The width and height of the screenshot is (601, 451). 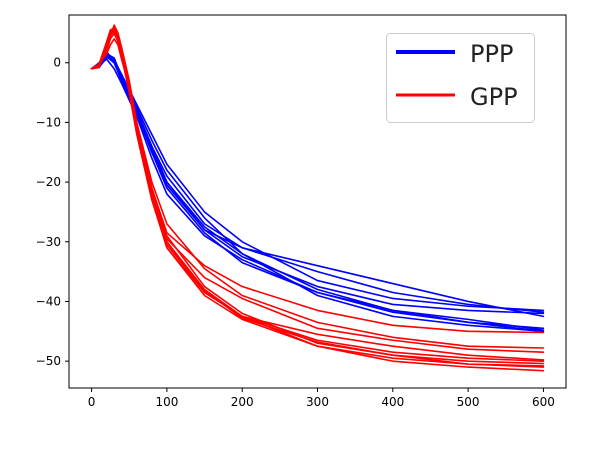 I want to click on legend-label-ppp: PPP, so click(x=491, y=54).